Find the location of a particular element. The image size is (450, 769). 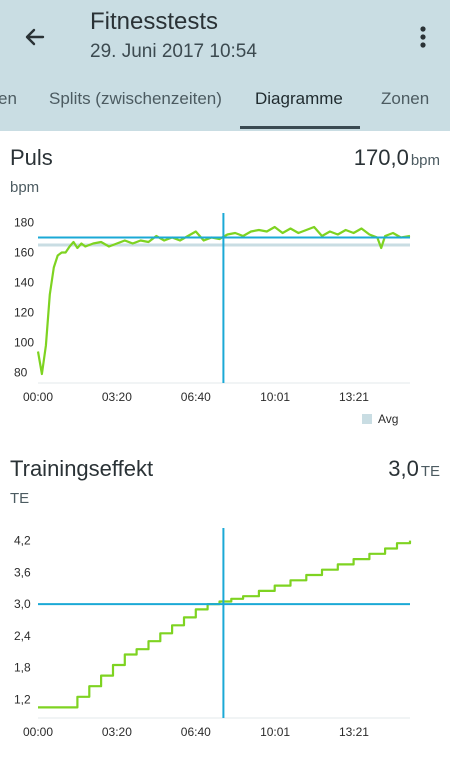

tab-partial: en is located at coordinates (8, 98).